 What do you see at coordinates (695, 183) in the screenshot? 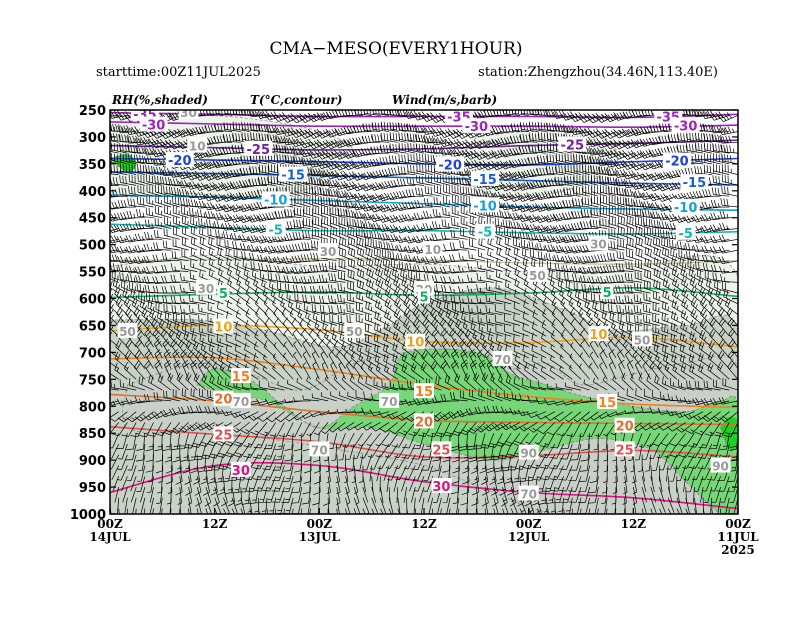
I see `temp-label--15-2: -15` at bounding box center [695, 183].